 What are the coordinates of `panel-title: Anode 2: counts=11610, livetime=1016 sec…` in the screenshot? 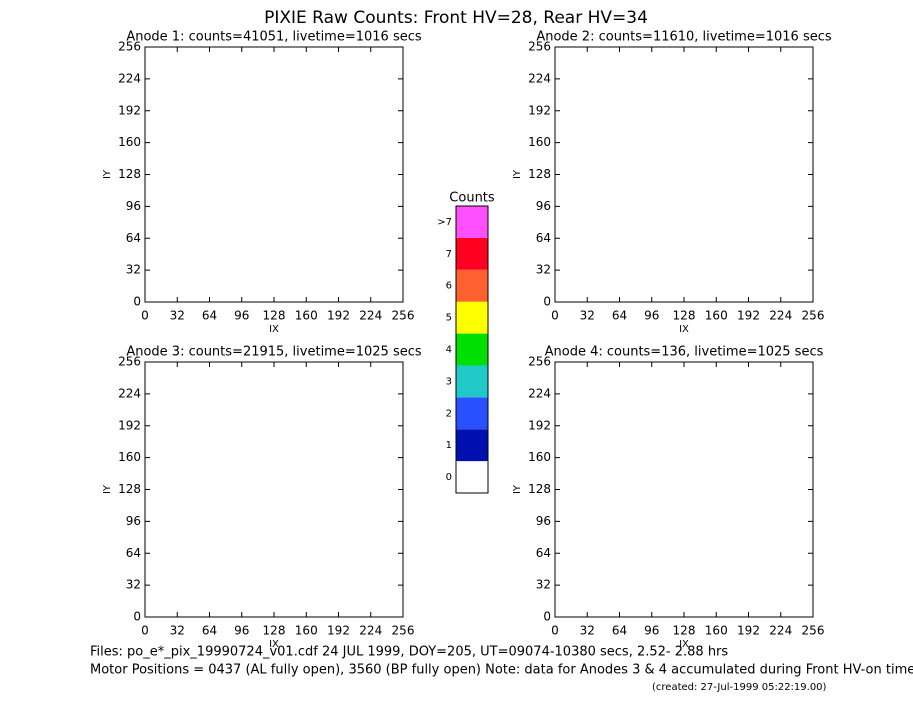 It's located at (684, 37).